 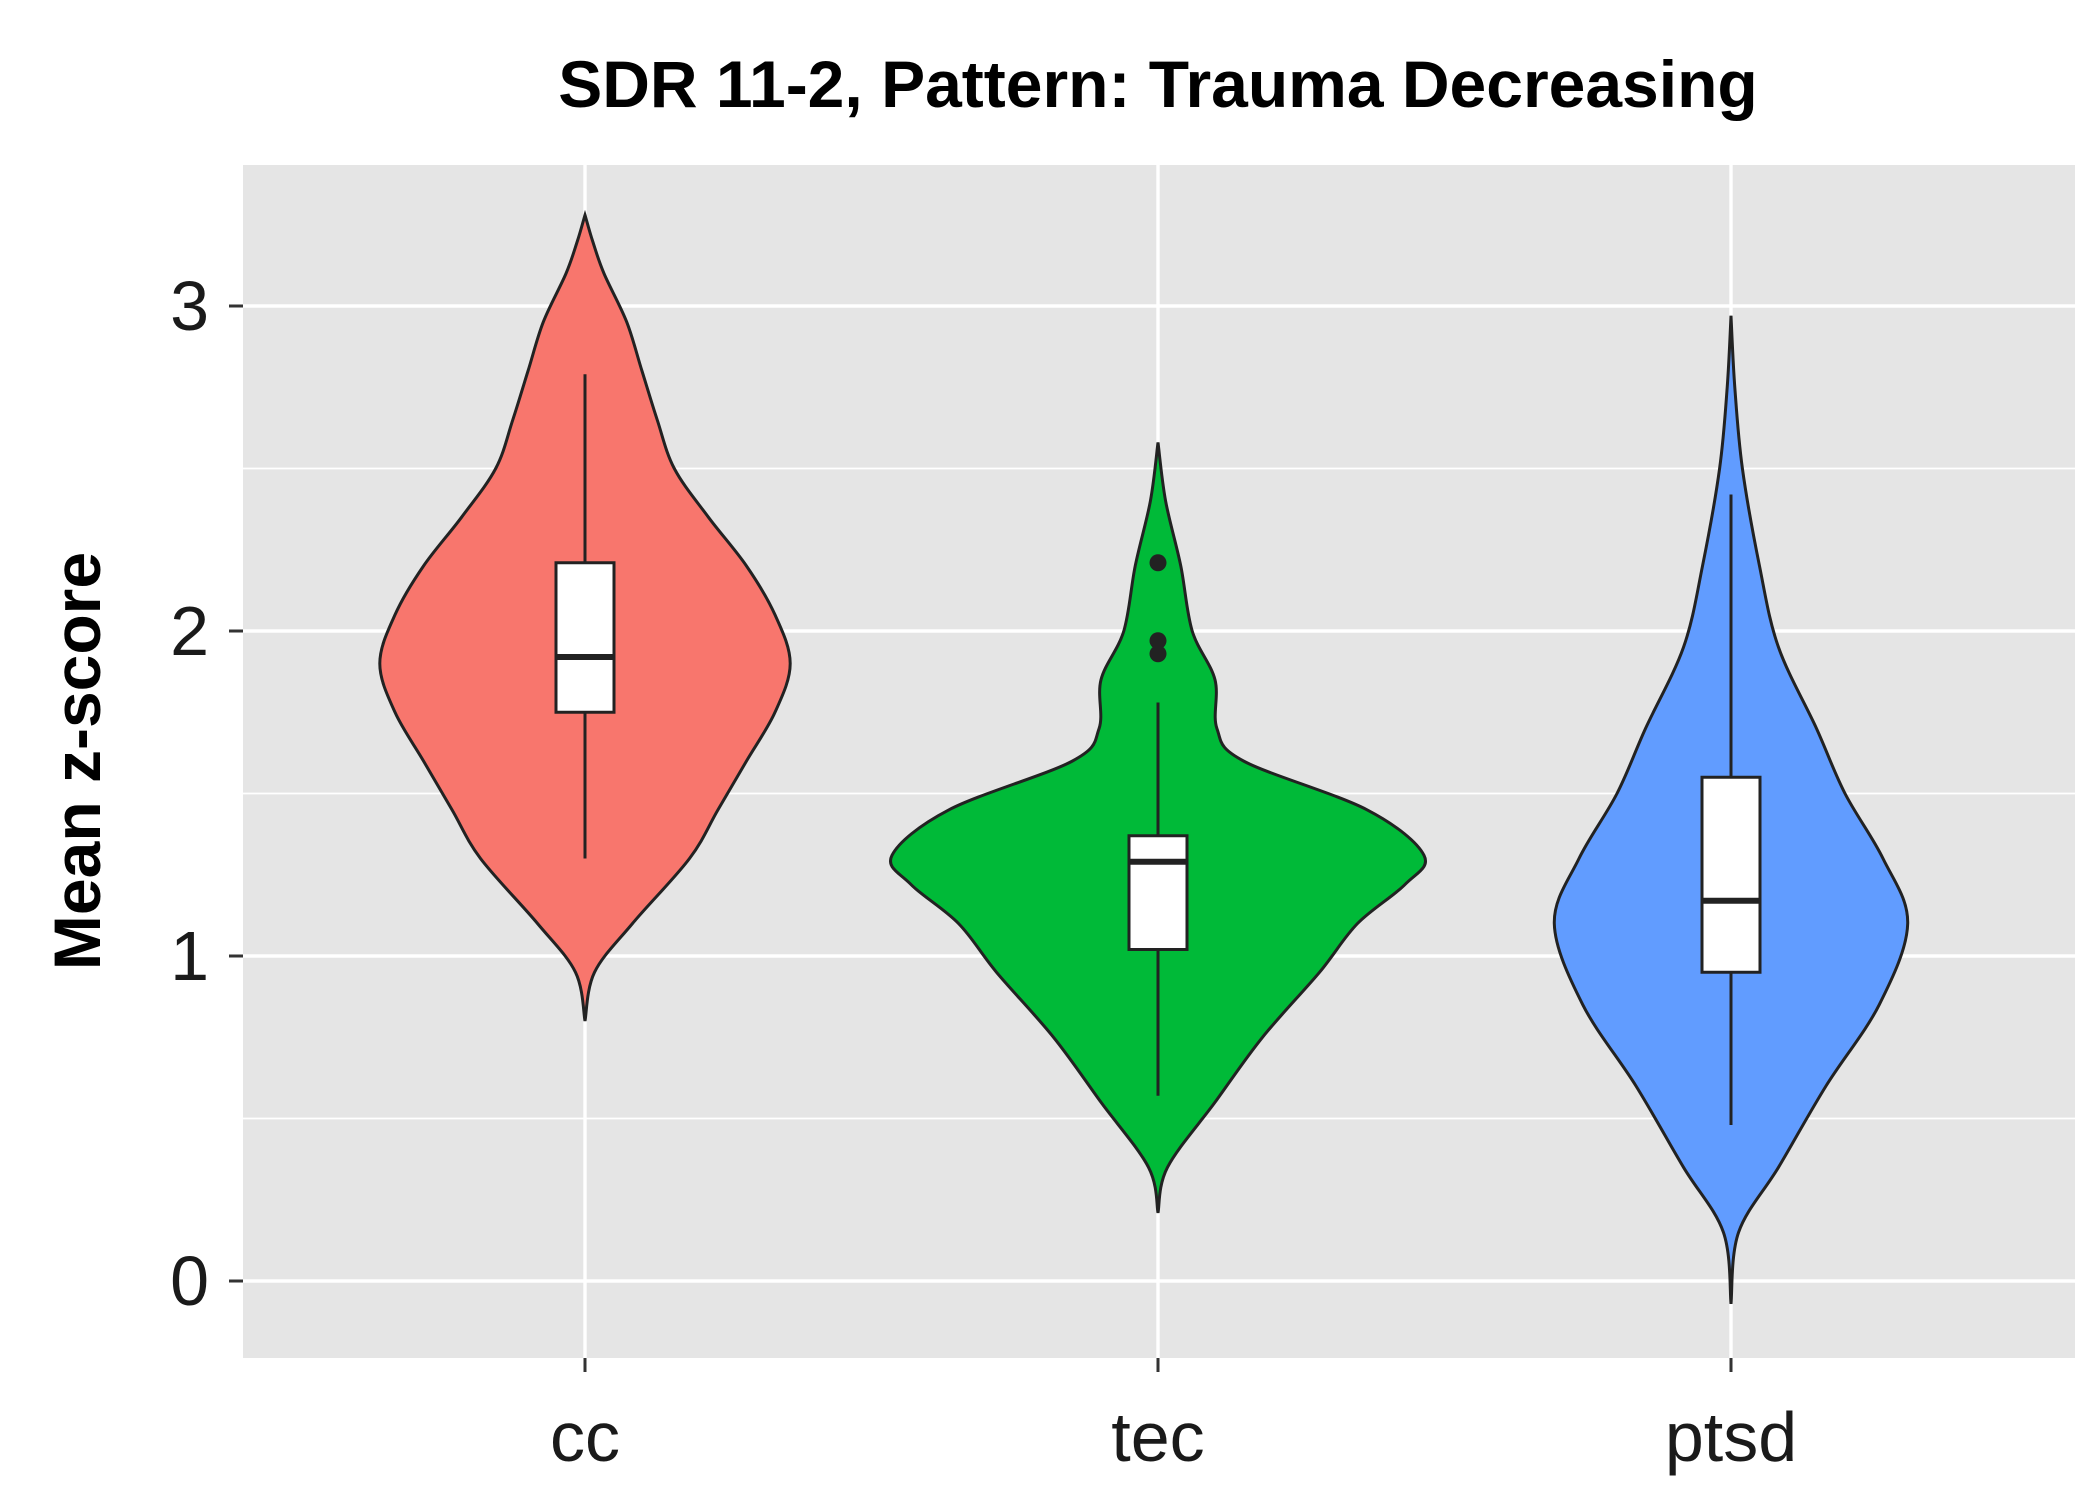 I want to click on violin-group-tec, so click(x=1158, y=828).